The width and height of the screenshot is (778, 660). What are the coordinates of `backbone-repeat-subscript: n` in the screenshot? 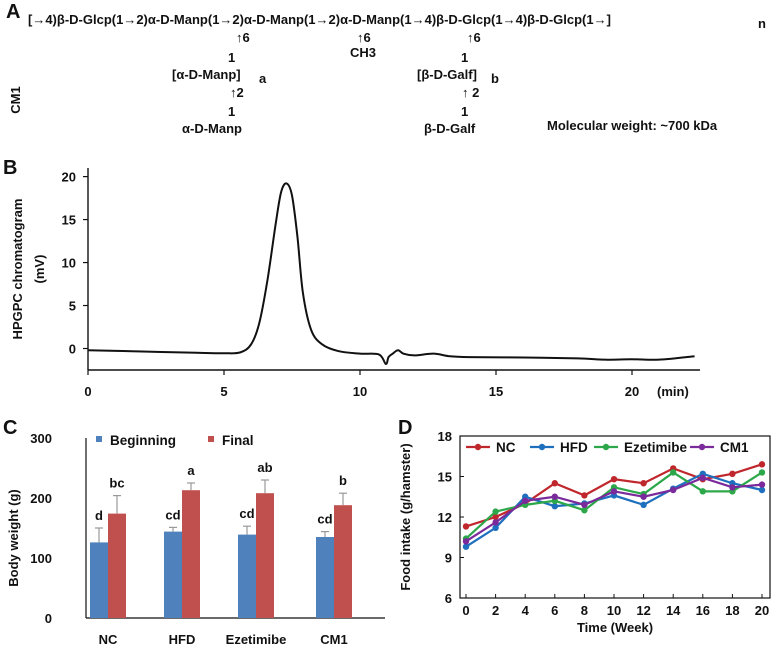 It's located at (762, 23).